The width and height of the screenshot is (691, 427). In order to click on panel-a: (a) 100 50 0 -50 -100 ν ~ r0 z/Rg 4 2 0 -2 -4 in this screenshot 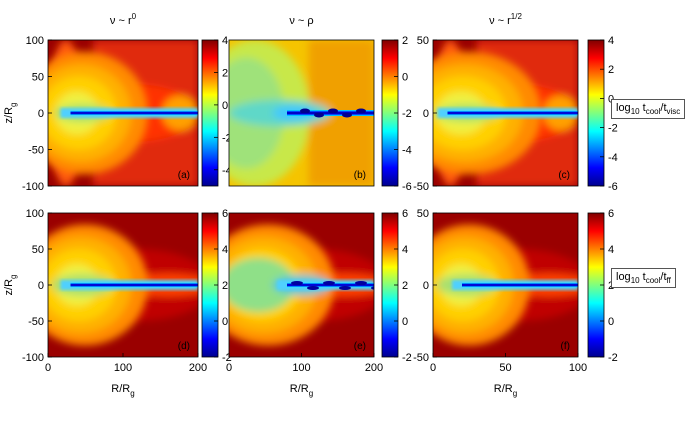, I will do `click(117, 102)`.